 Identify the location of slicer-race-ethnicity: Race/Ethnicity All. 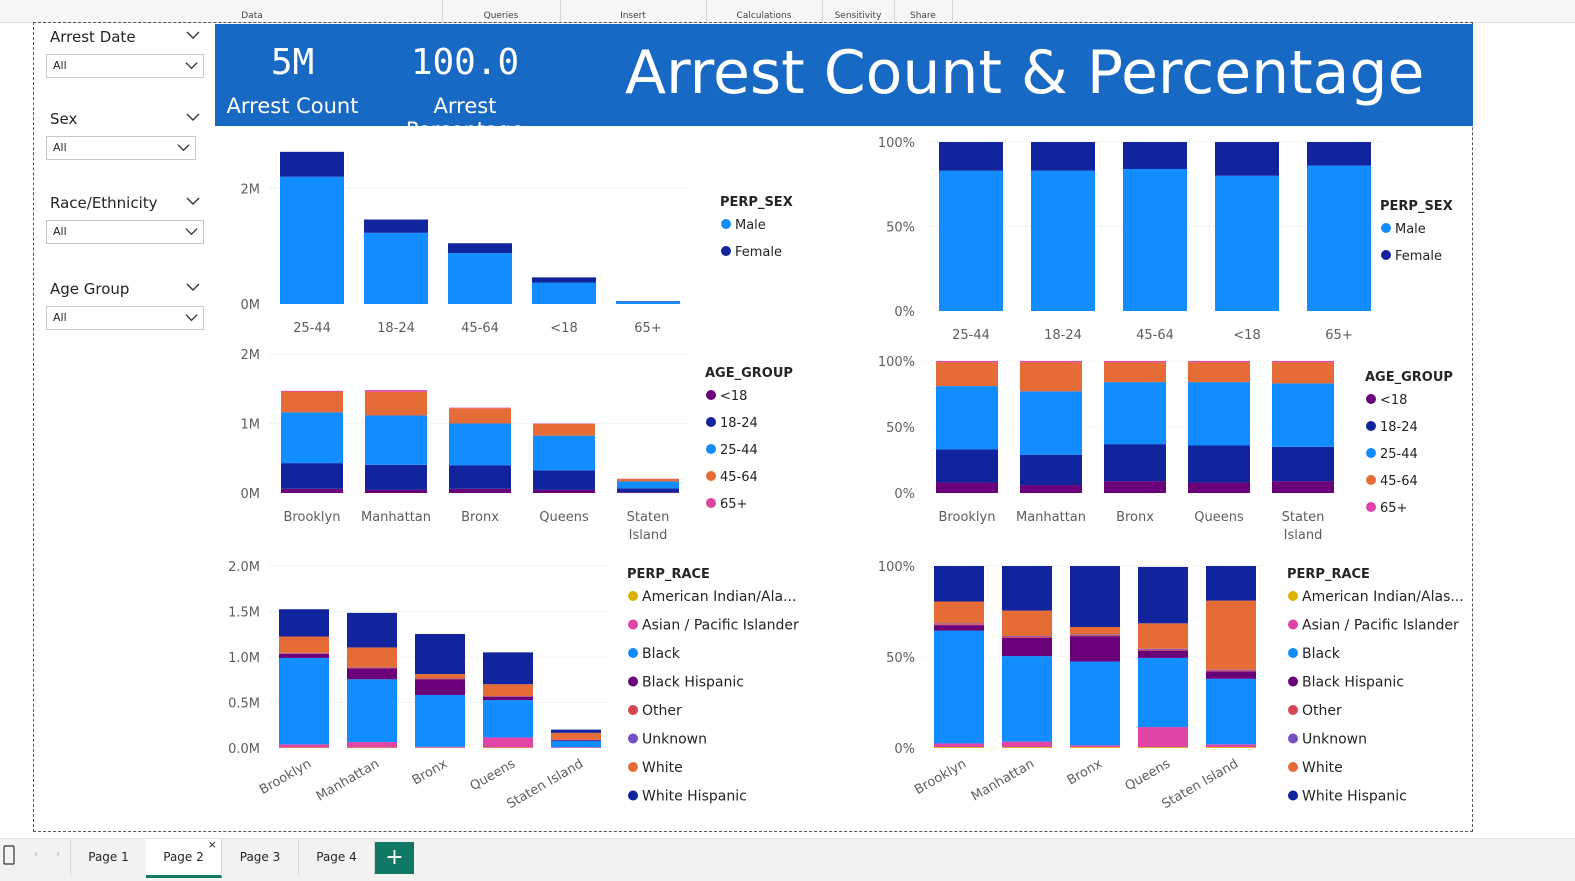
(125, 218).